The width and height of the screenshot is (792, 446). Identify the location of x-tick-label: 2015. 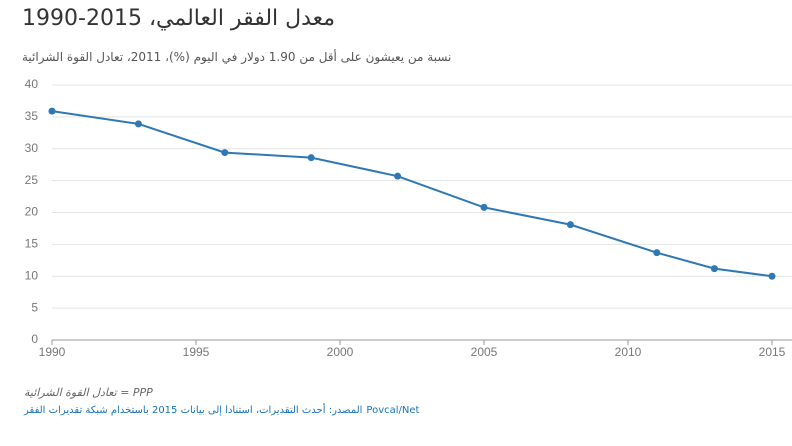
(772, 352).